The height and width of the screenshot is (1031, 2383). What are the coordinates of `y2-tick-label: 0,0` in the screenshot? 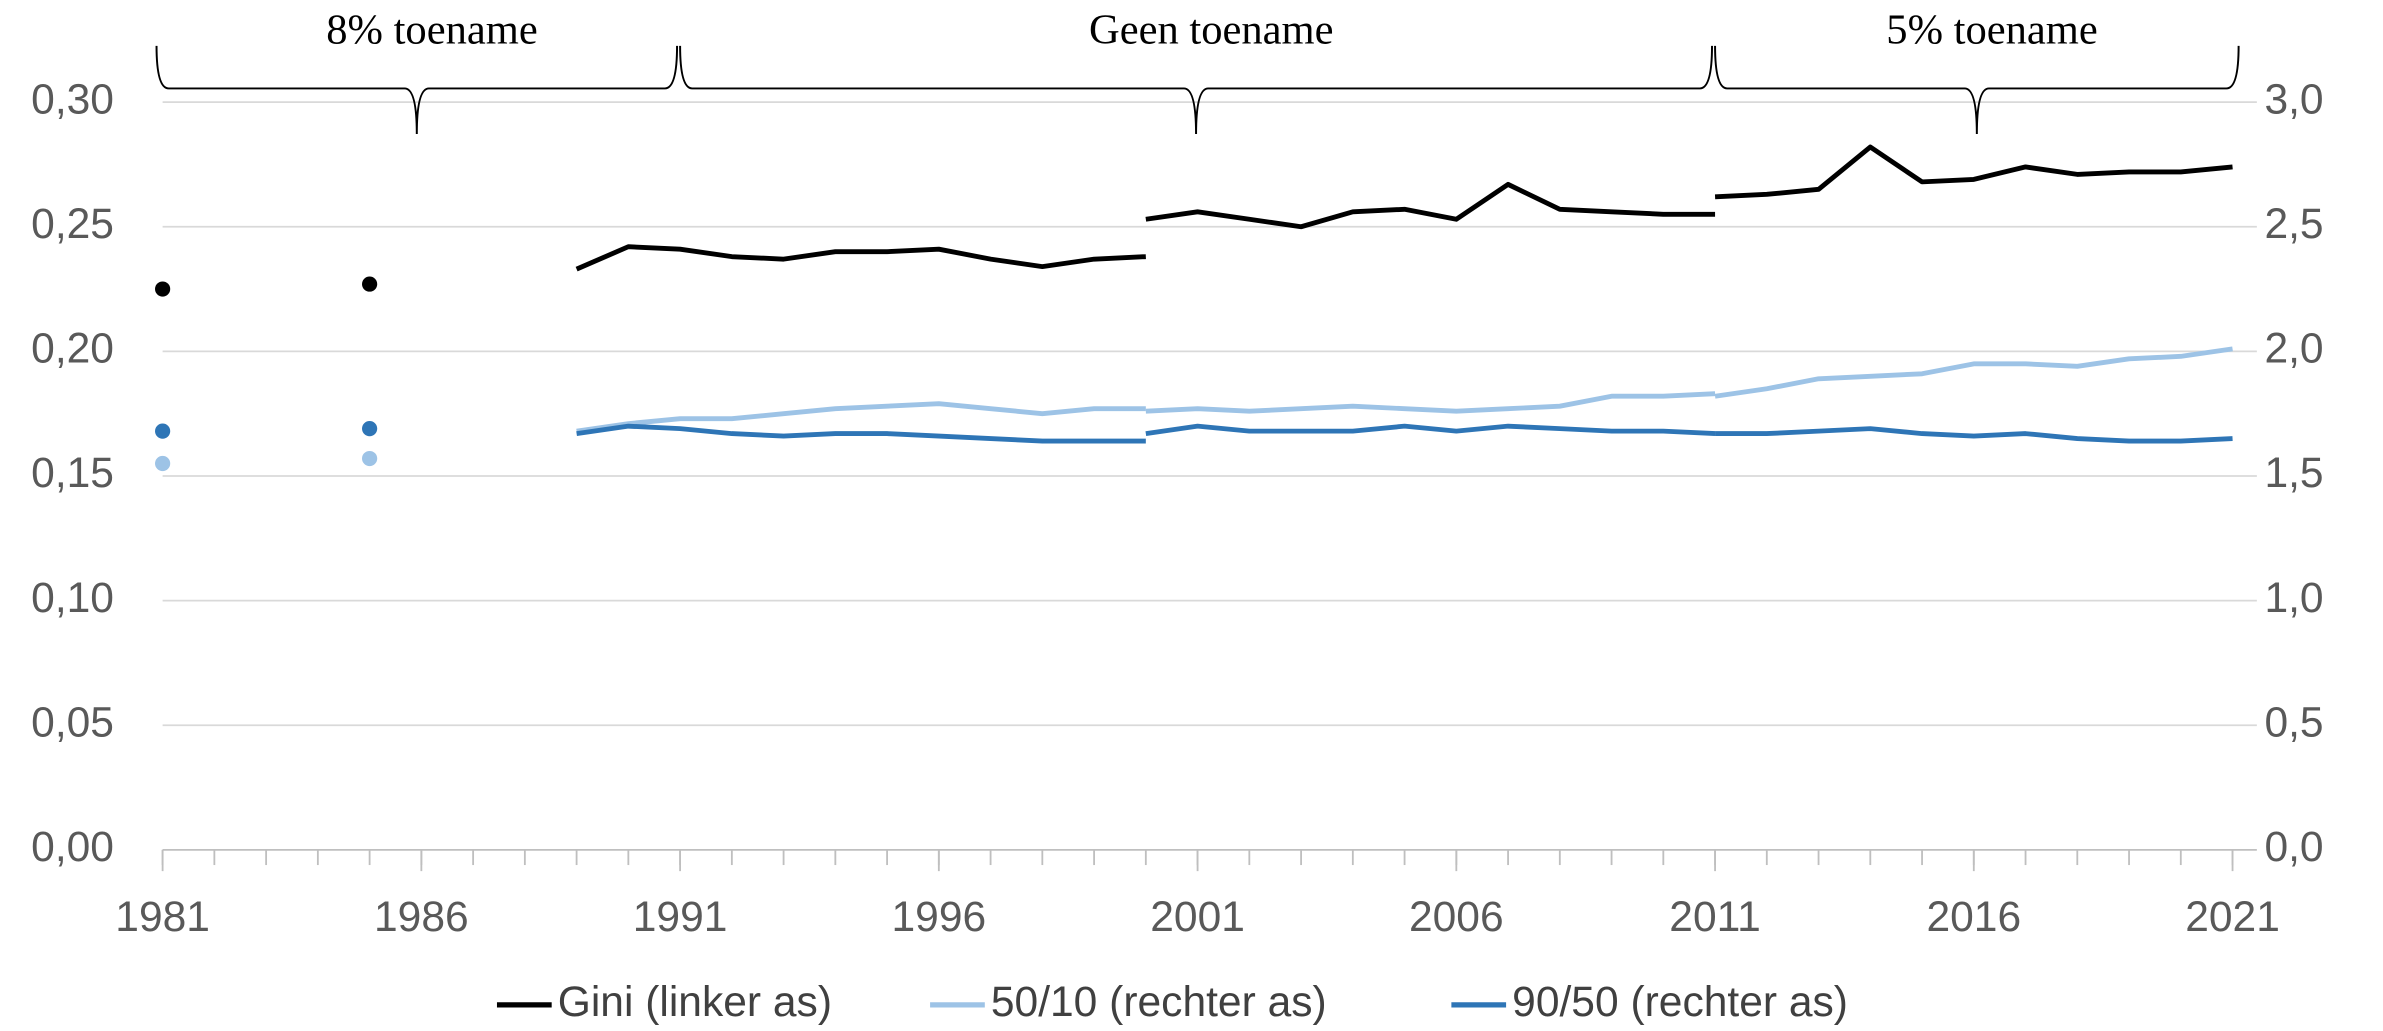 It's located at (2293, 847).